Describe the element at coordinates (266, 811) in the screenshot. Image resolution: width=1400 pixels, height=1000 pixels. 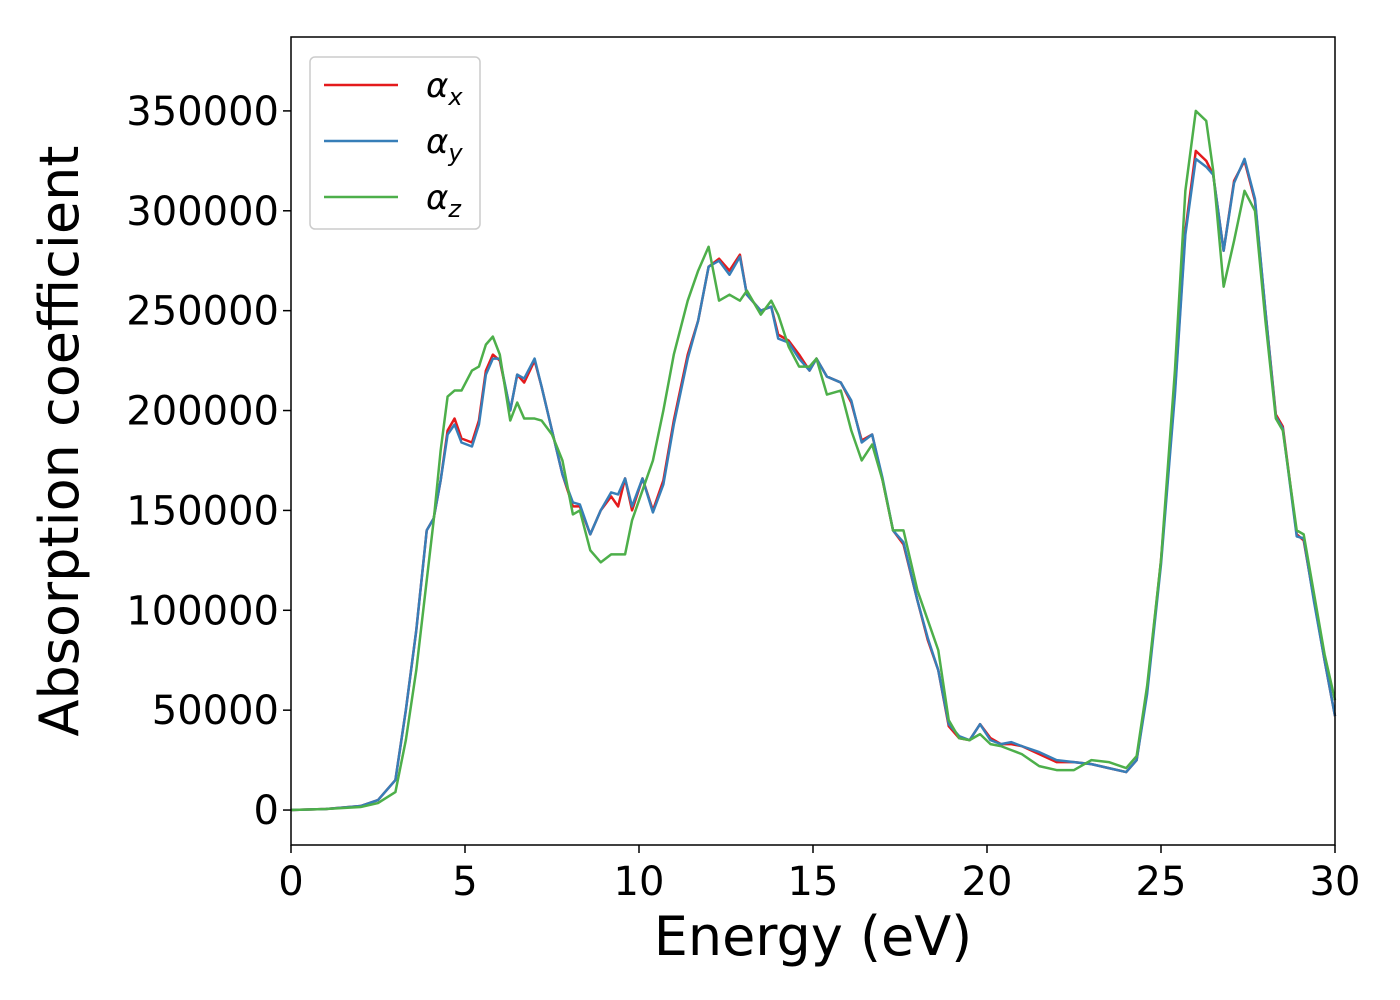
I see `y-tick-label: 0` at that location.